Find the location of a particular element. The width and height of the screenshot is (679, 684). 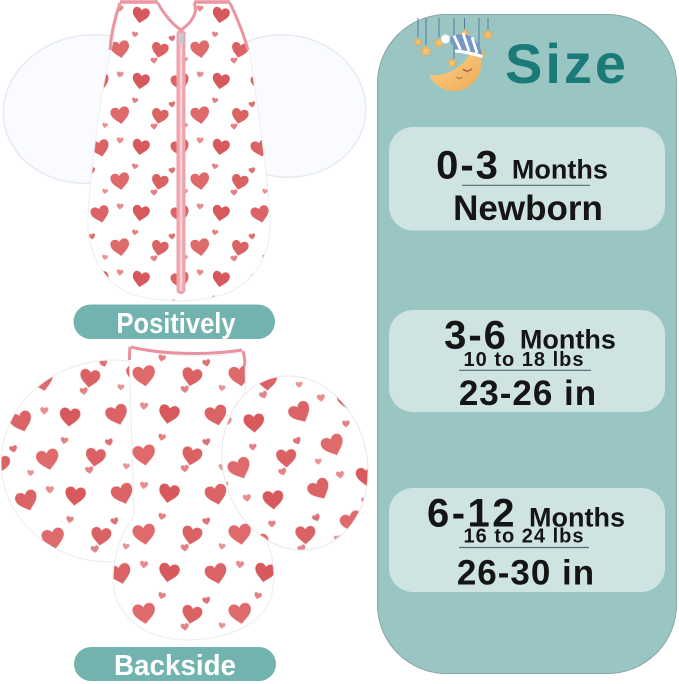

svg-text: 23-26 in is located at coordinates (528, 393).